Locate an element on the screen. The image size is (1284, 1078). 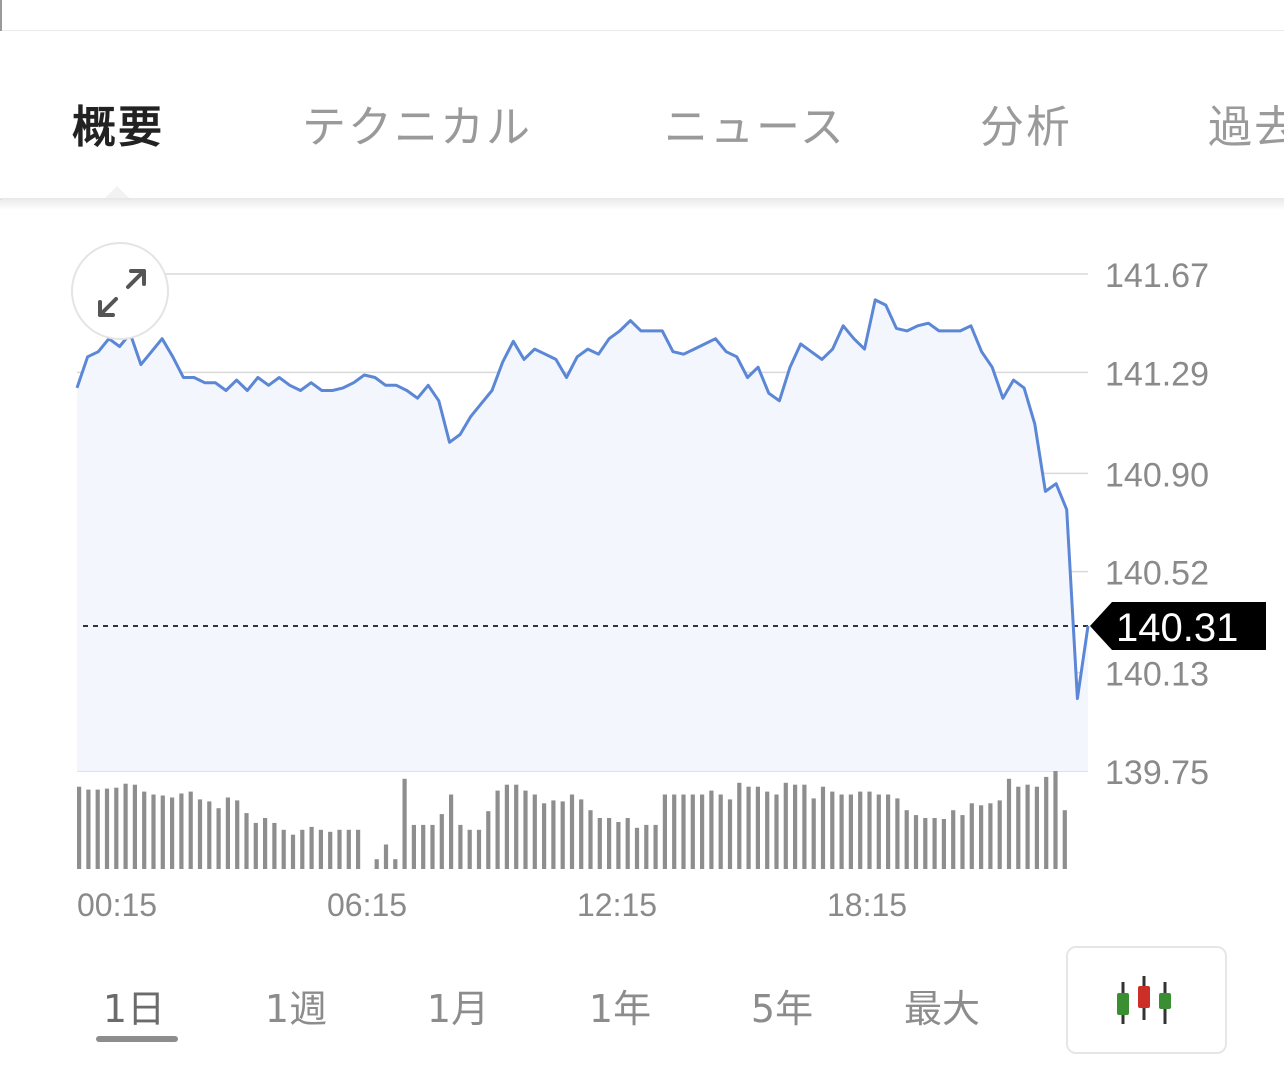
y-tick-label: 141.67 is located at coordinates (1157, 276).